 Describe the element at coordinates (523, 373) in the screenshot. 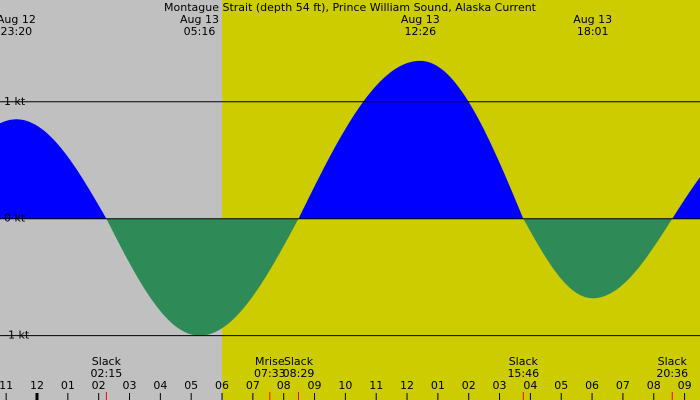

I see `event-time: 15:46` at that location.